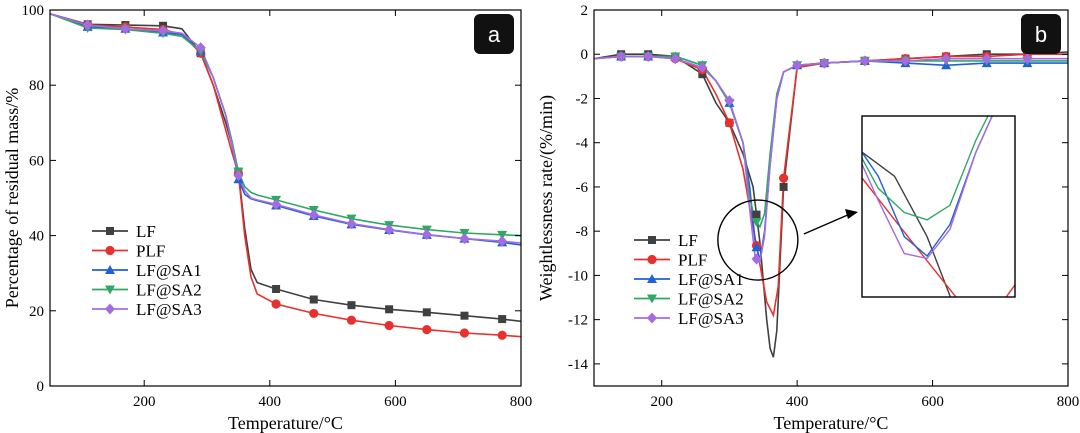  Describe the element at coordinates (756, 223) in the screenshot. I see `series-marker-LF@SA2` at that location.